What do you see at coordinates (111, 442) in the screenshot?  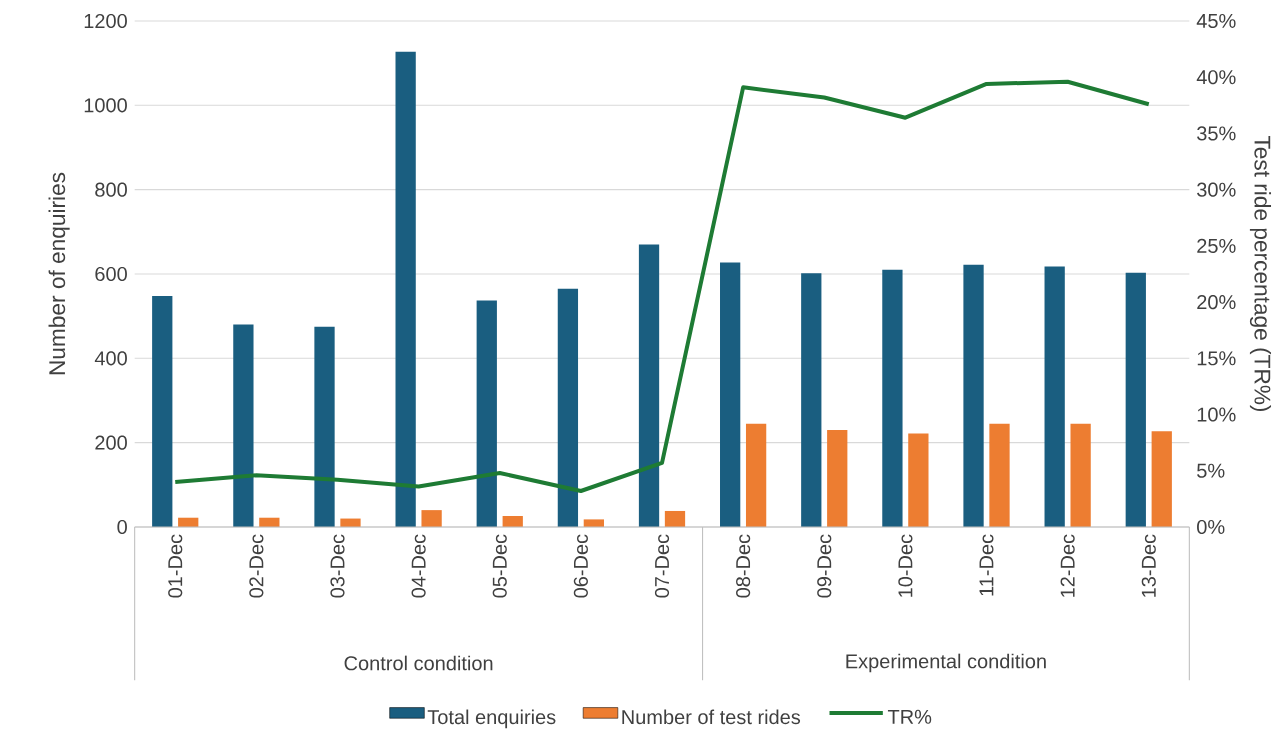 I see `y-tick-label: 200` at bounding box center [111, 442].